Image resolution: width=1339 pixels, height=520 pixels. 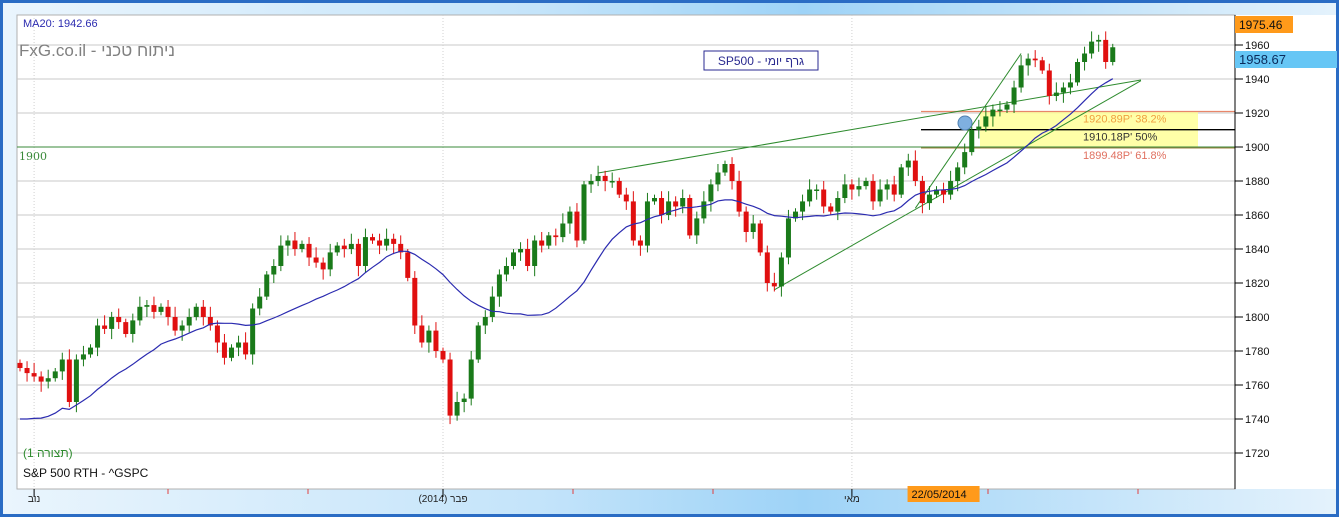 What do you see at coordinates (1257, 216) in the screenshot?
I see `y-tick-label: 1860` at bounding box center [1257, 216].